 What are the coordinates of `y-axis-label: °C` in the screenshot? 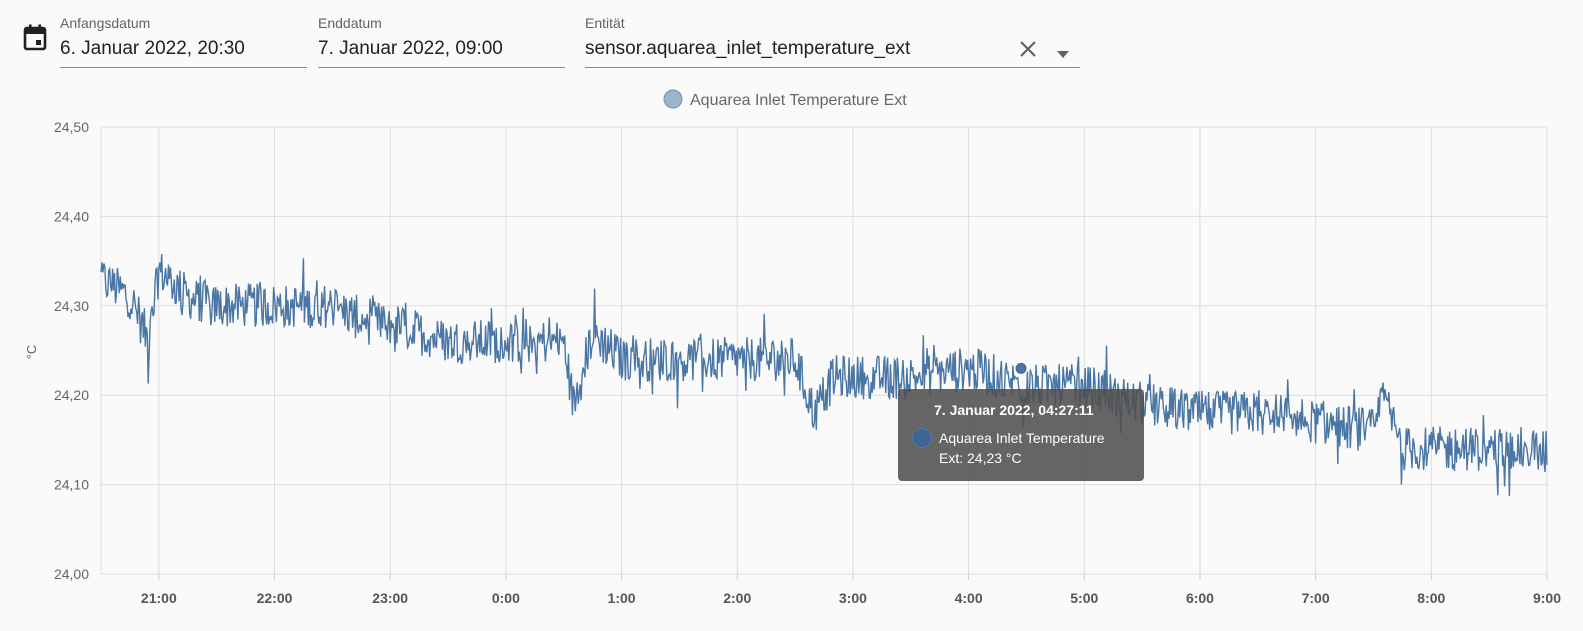 It's located at (31, 352).